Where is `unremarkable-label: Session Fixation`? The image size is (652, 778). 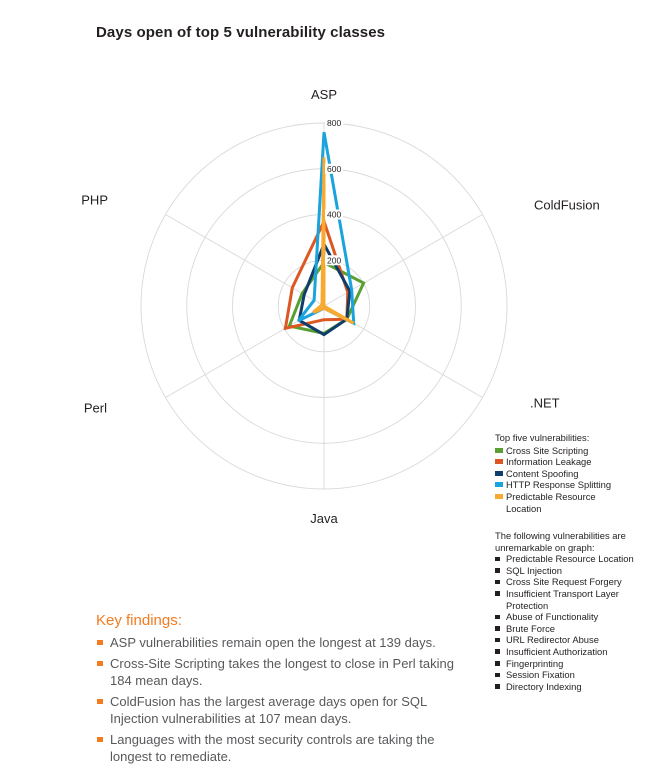
unremarkable-label: Session Fixation is located at coordinates (540, 675).